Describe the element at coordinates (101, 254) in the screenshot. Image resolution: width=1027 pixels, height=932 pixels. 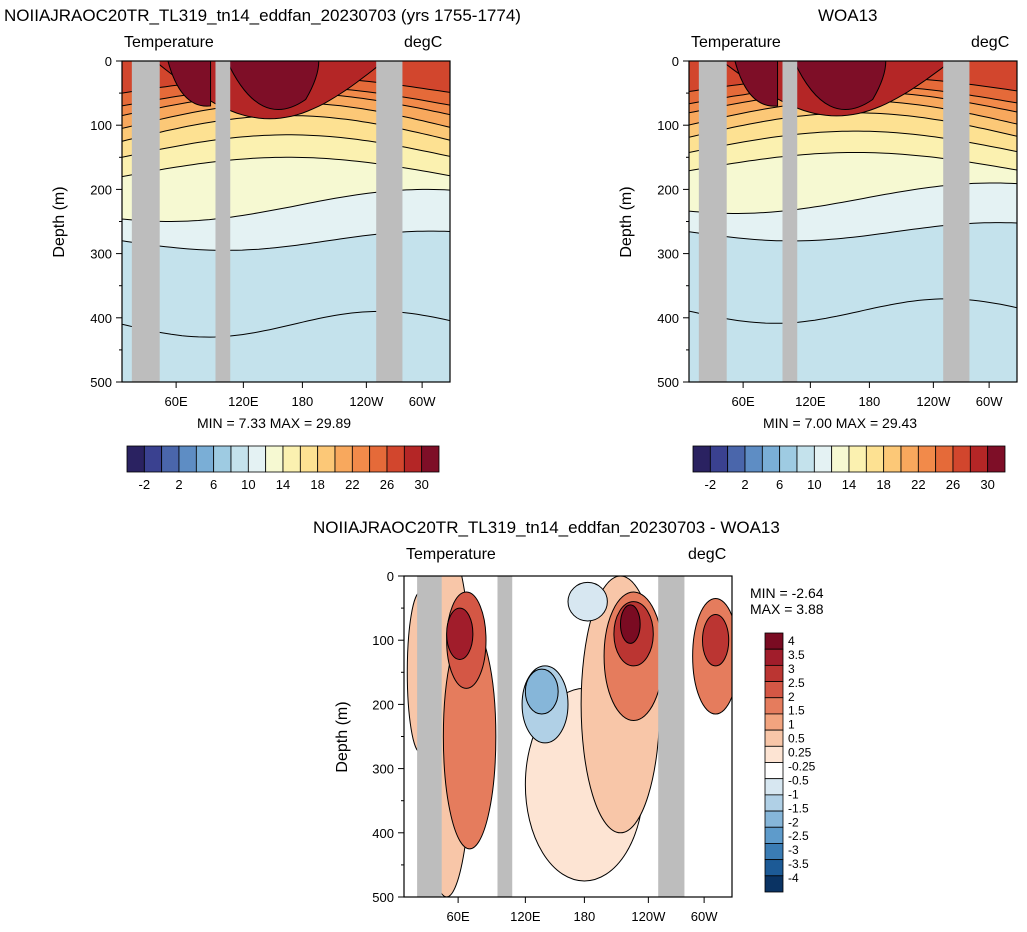
I see `y-tick-label: 300` at that location.